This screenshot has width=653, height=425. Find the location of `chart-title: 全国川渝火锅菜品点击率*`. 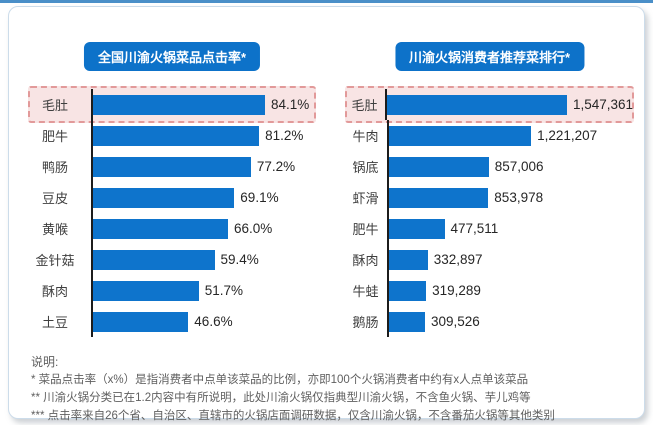

chart-title: 全国川渝火锅菜品点击率* is located at coordinates (172, 57).